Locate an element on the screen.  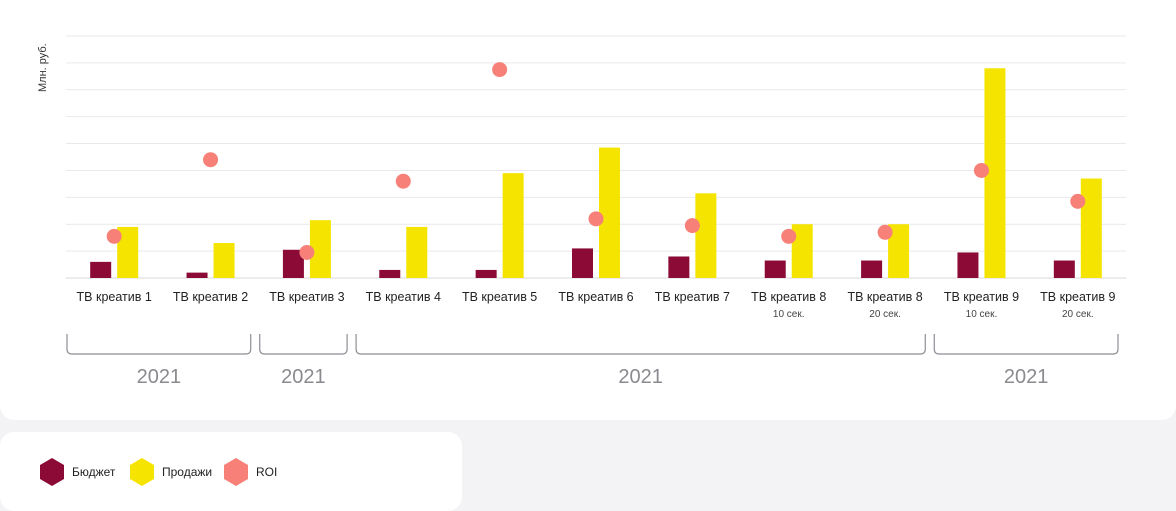
legend-item-budget: Бюджет is located at coordinates (76, 472).